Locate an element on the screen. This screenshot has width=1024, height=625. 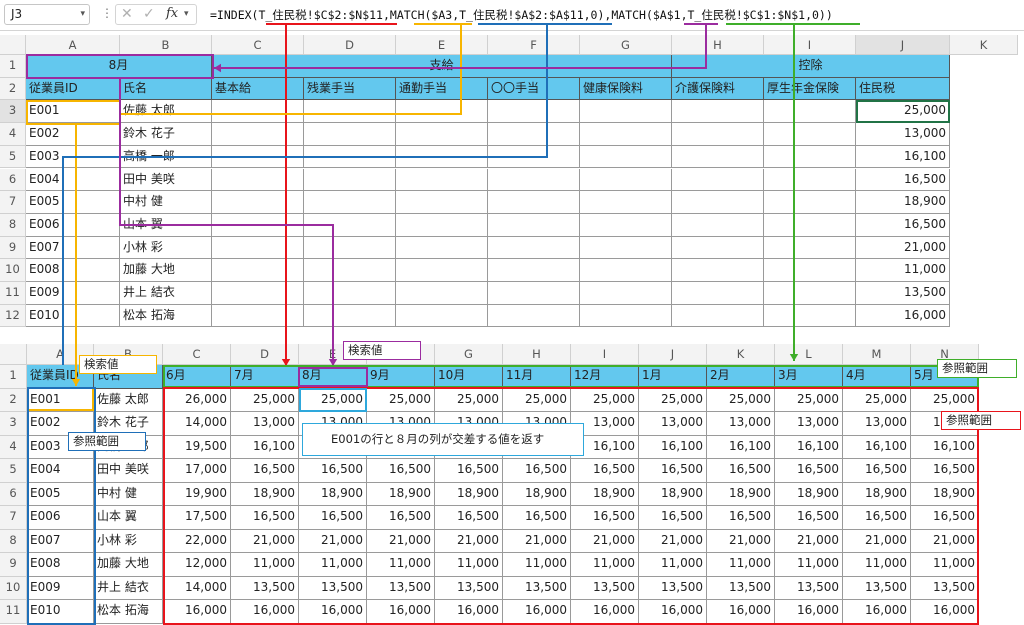
column-header: C is located at coordinates (197, 354).